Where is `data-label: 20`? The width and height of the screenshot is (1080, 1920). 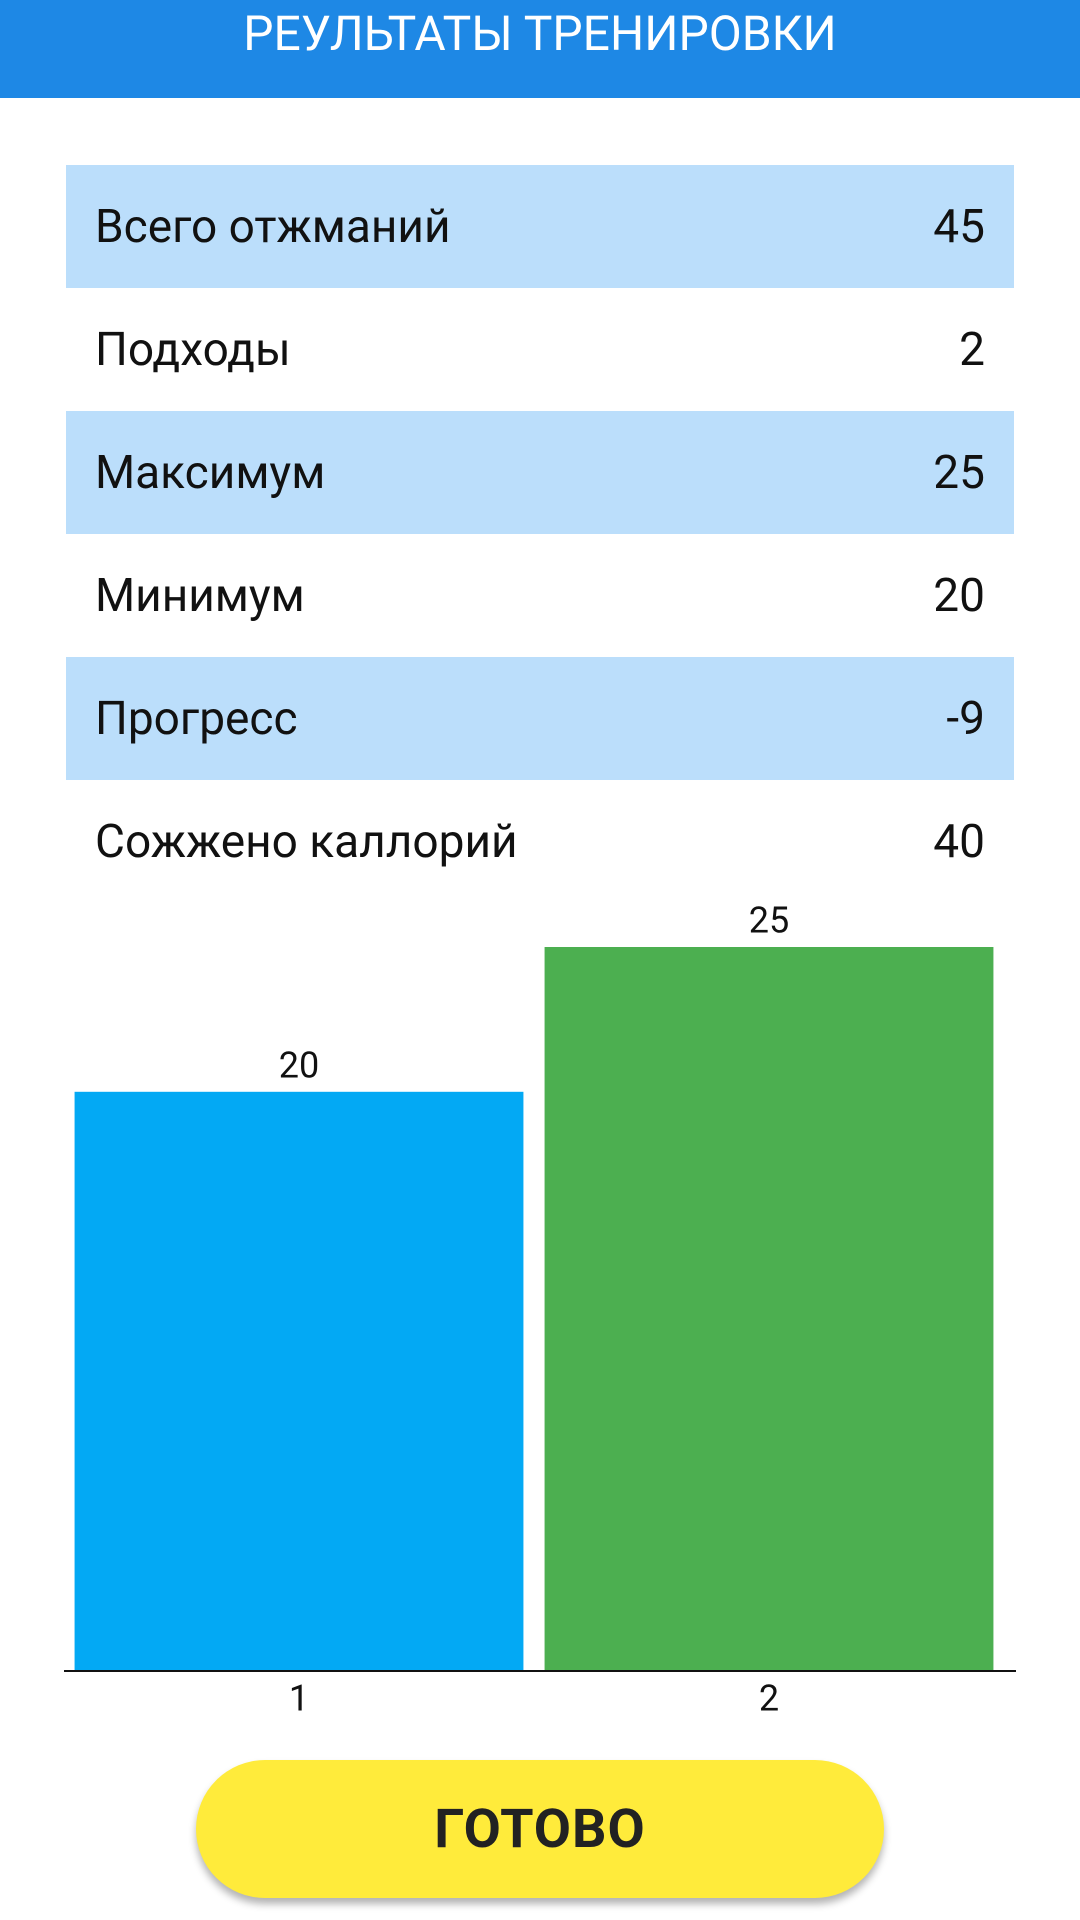 data-label: 20 is located at coordinates (299, 1065).